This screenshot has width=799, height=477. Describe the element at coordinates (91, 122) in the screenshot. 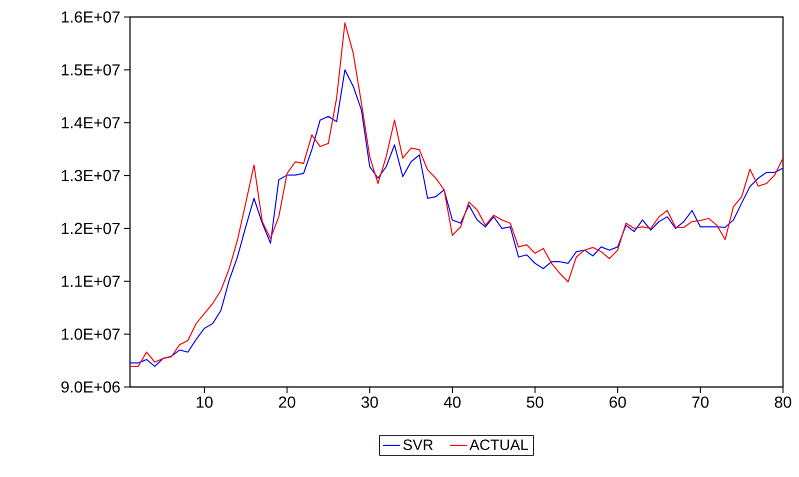

I see `y-tick-label: 1.4E+07` at that location.